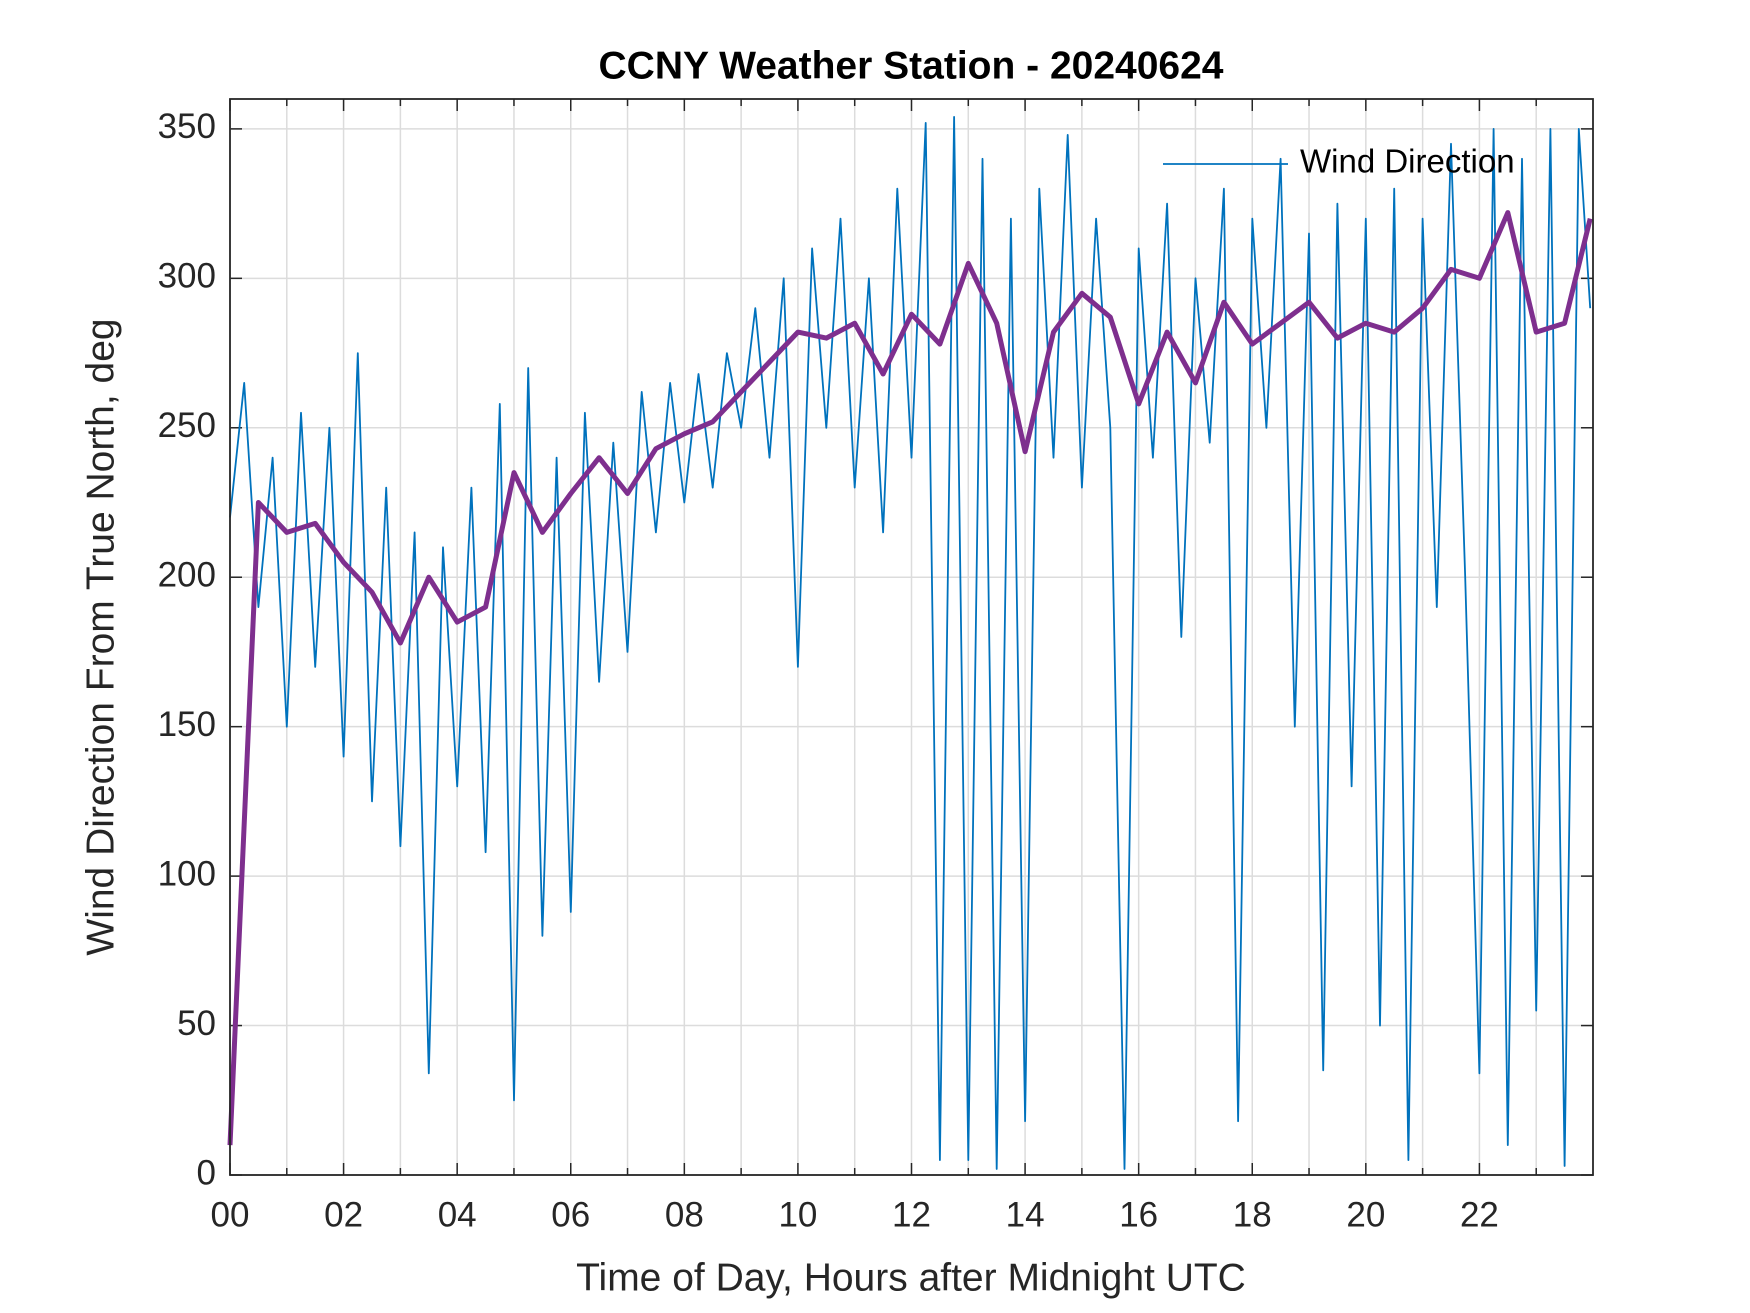 The width and height of the screenshot is (1750, 1313). Describe the element at coordinates (187, 574) in the screenshot. I see `y-tick-label: 200` at that location.